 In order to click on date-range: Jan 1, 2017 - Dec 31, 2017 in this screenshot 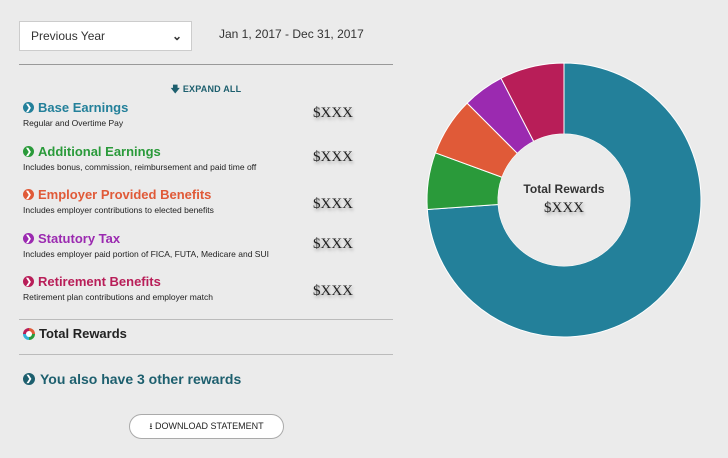, I will do `click(291, 34)`.